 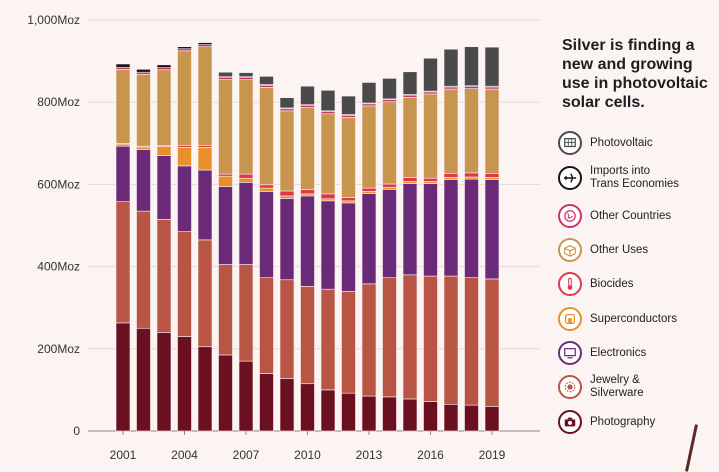 What do you see at coordinates (570, 178) in the screenshot?
I see `airplane-icon` at bounding box center [570, 178].